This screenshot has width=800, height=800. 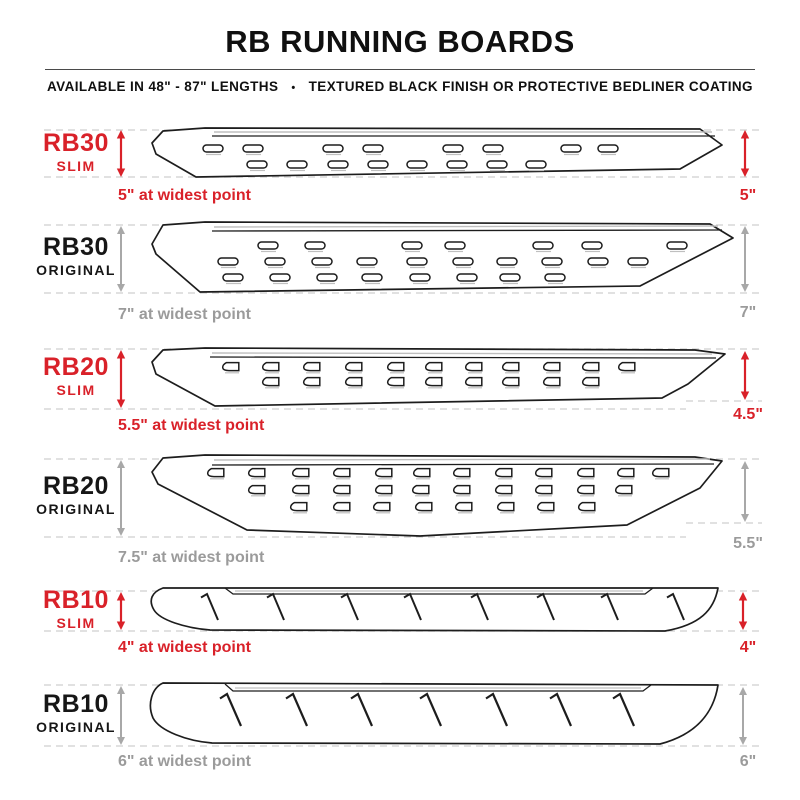 I want to click on section-rb10-slim: RB10 SLIM 4" at widest point 4", so click(x=400, y=620).